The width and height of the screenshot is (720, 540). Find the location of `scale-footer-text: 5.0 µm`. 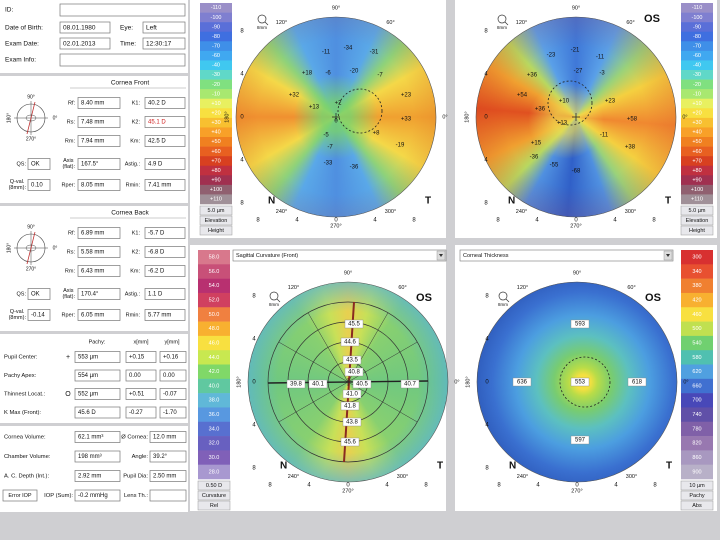

scale-footer-text: 5.0 µm is located at coordinates (216, 211).